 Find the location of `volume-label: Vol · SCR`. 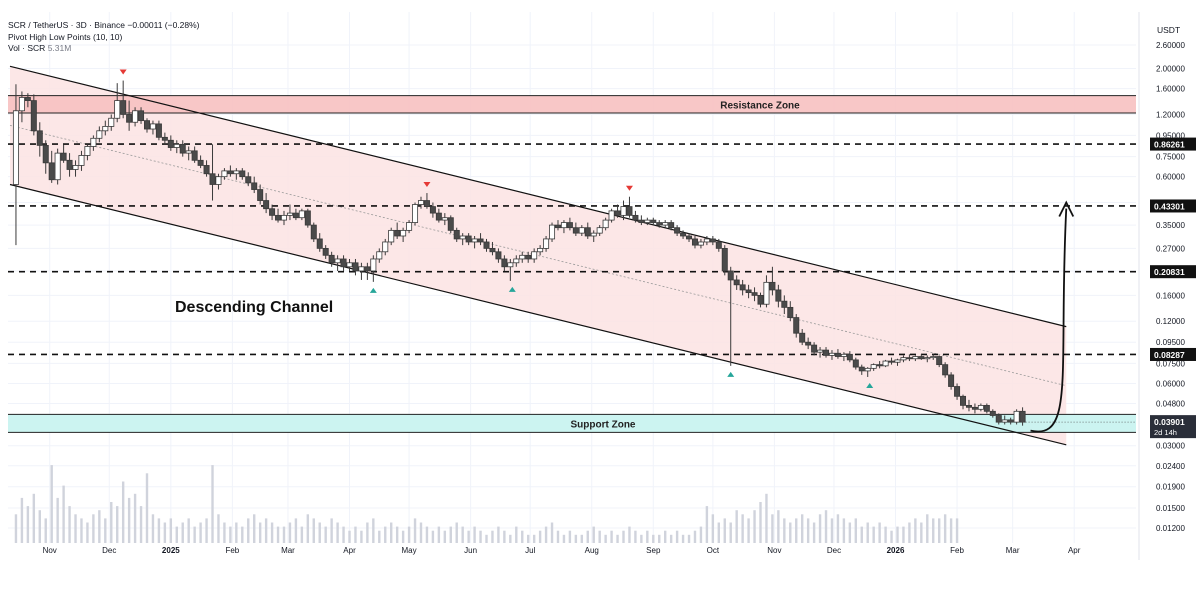

volume-label: Vol · SCR is located at coordinates (27, 48).